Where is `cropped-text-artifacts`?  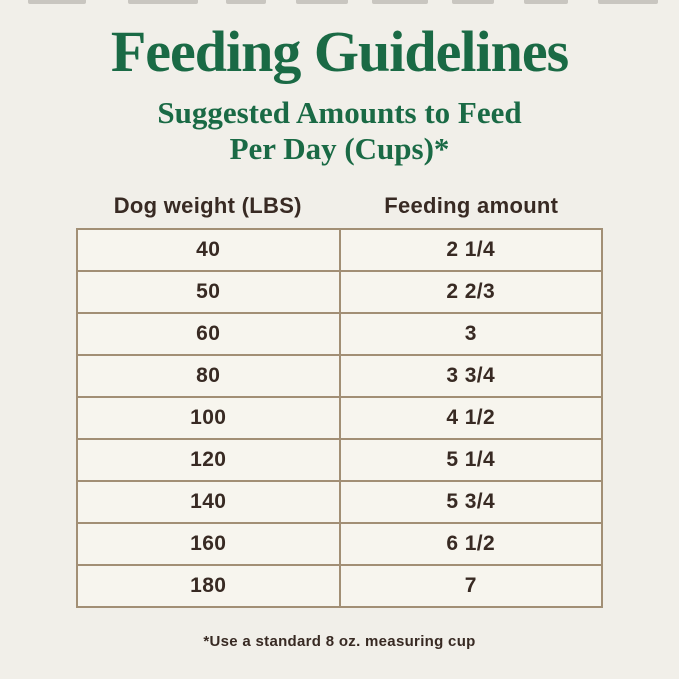
cropped-text-artifacts is located at coordinates (339, 2).